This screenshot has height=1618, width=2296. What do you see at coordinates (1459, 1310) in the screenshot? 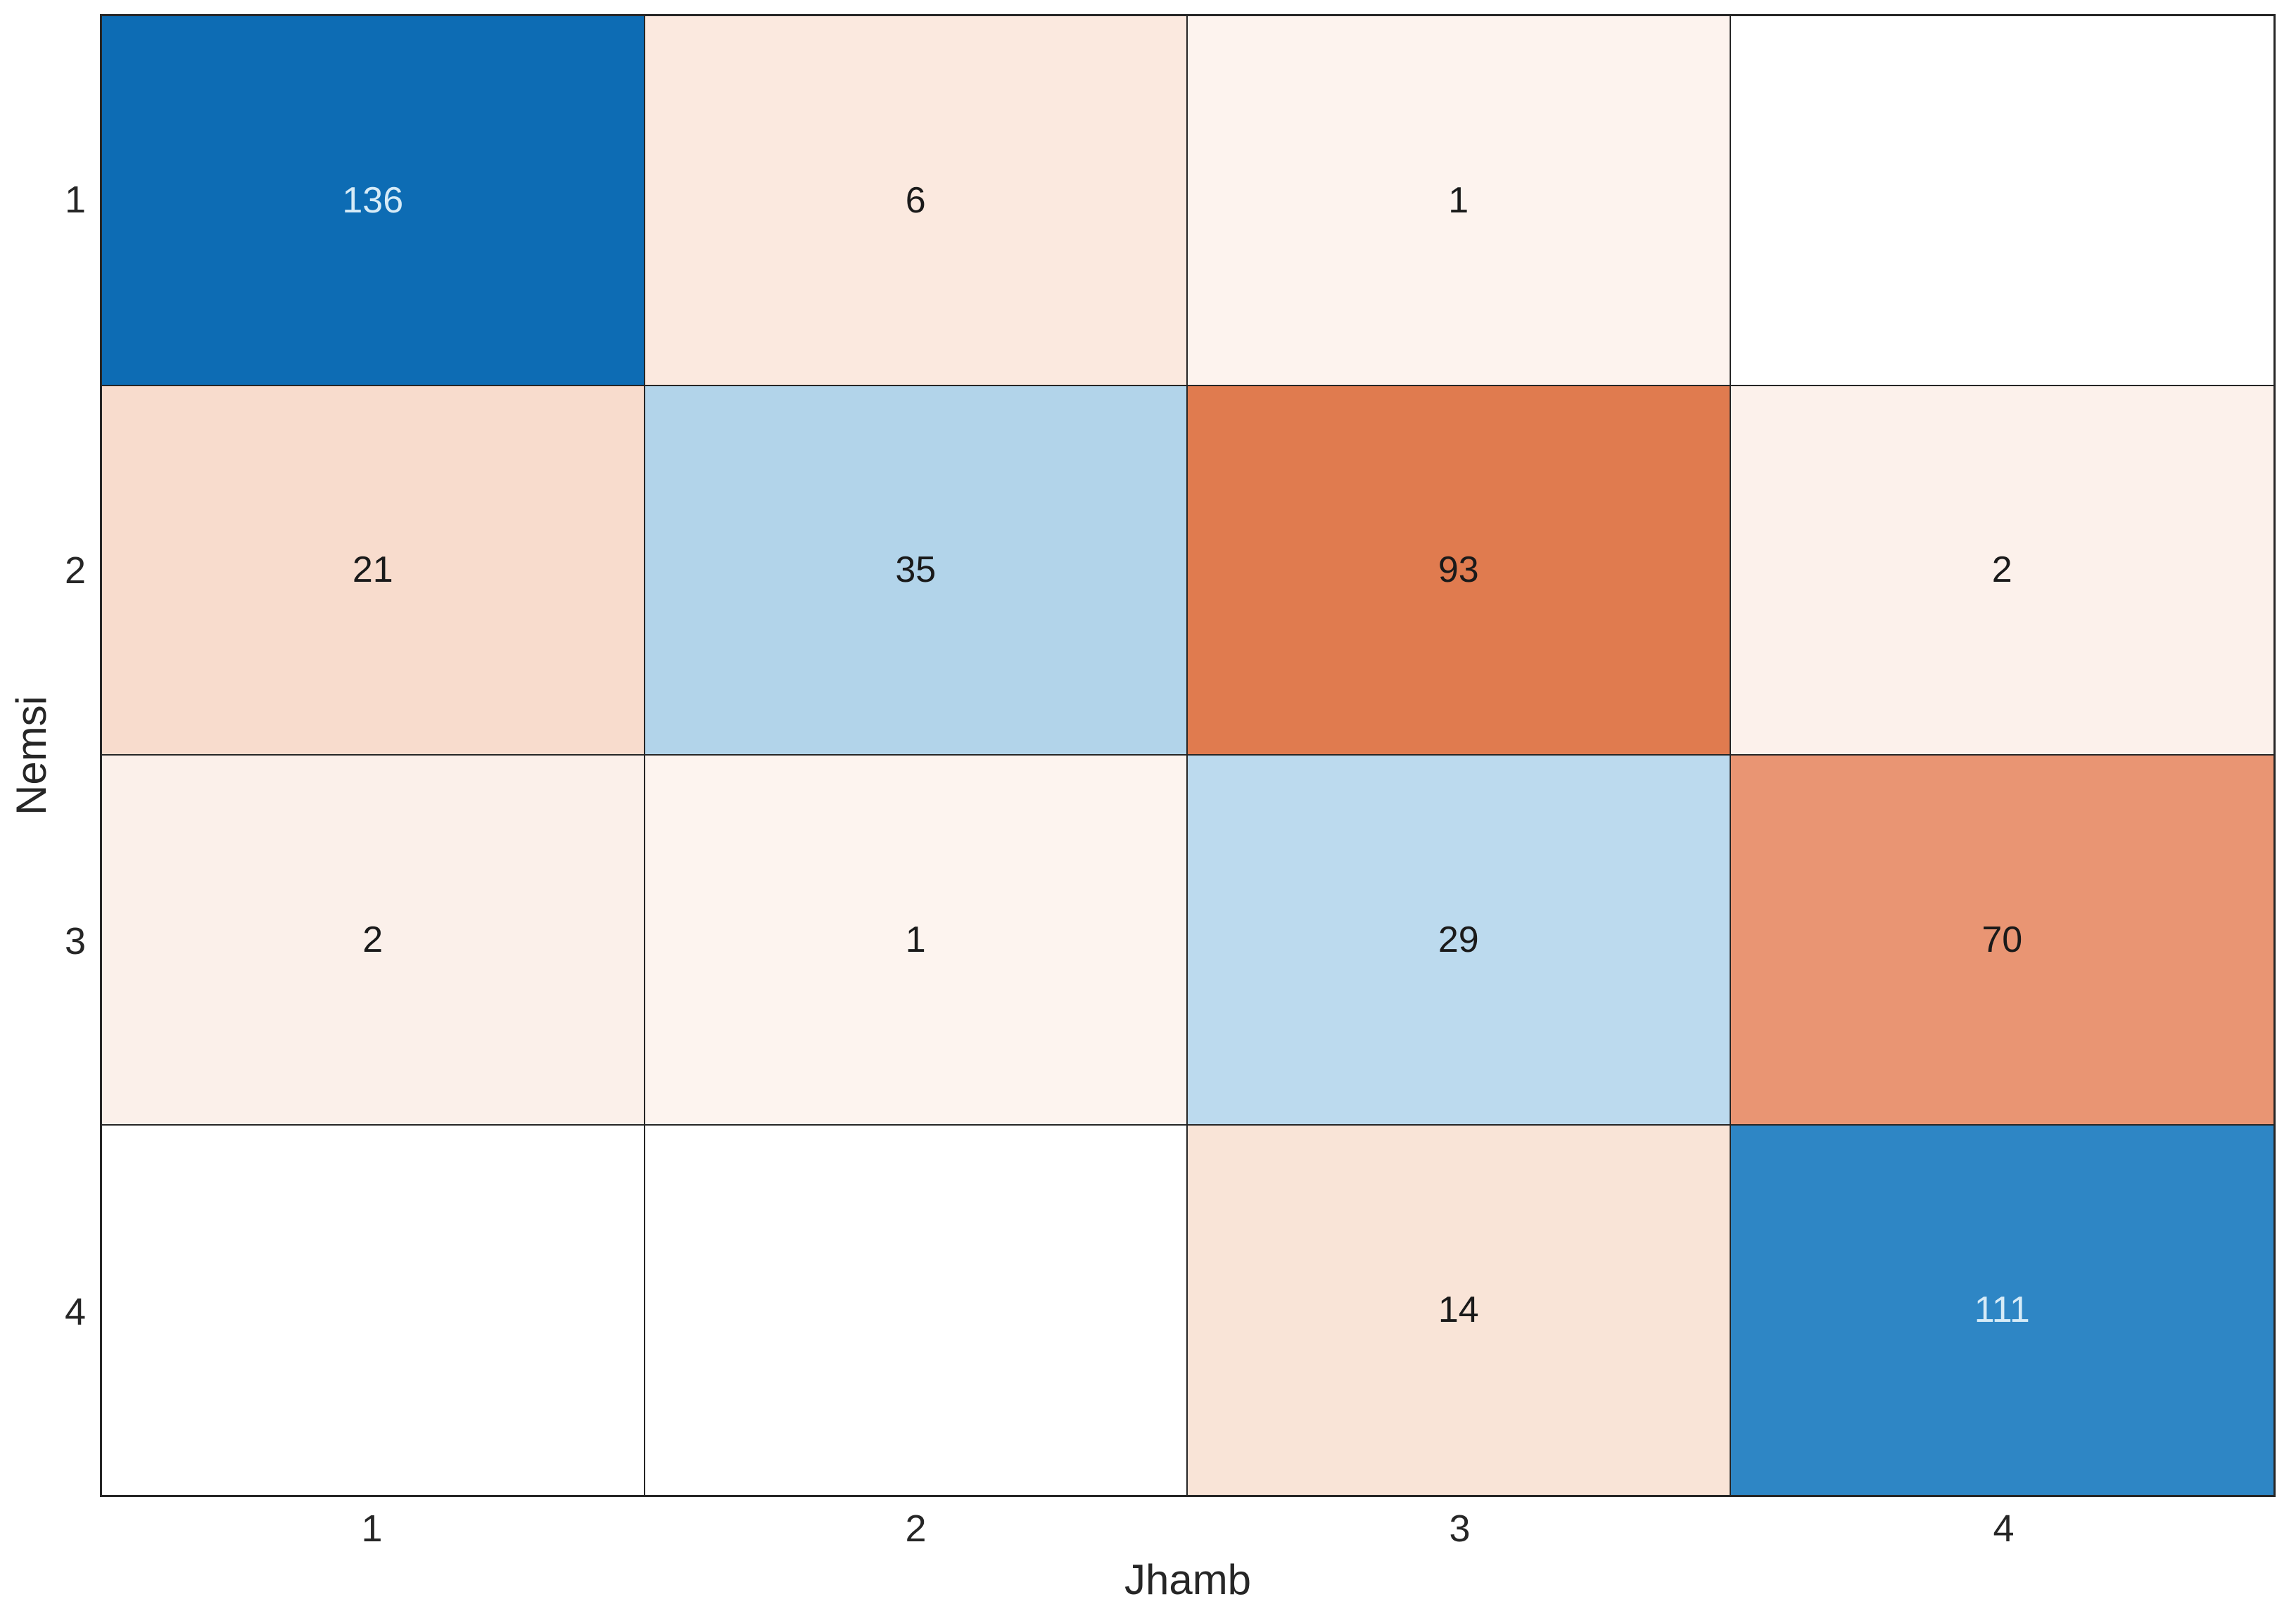
I see `heatmap-cell: 14` at bounding box center [1459, 1310].